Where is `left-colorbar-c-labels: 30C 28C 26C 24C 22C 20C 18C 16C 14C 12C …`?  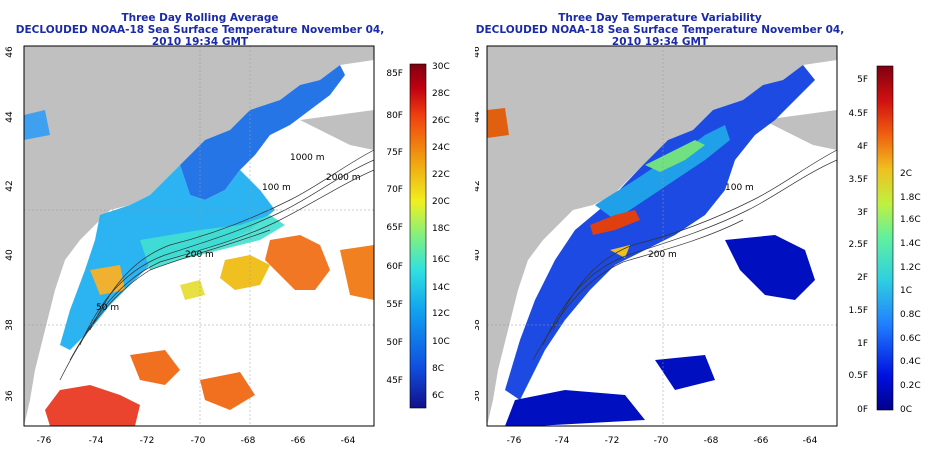
left-colorbar-c-labels: 30C 28C 26C 24C 22C 20C 18C 16C 14C 12C … is located at coordinates (441, 231).